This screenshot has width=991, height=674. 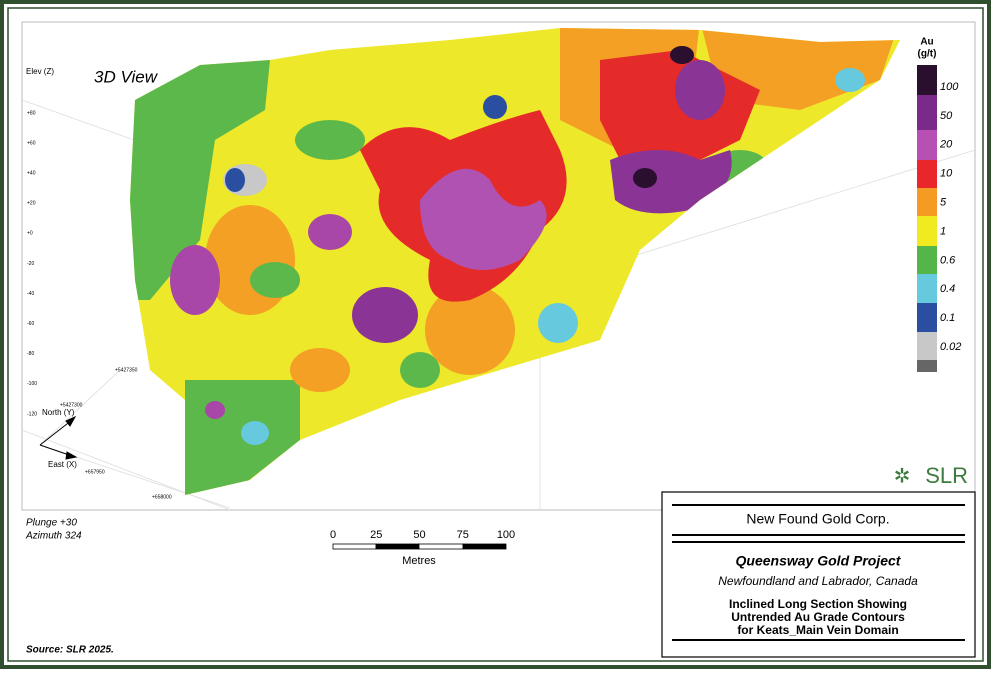 What do you see at coordinates (70, 650) in the screenshot?
I see `source: Source: SLR 2025.` at bounding box center [70, 650].